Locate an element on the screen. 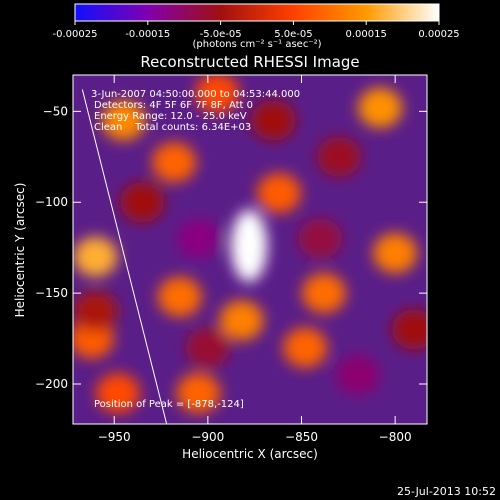 Image resolution: width=500 pixels, height=500 pixels. colorbar-tick-label: -0.00015 is located at coordinates (147, 34).